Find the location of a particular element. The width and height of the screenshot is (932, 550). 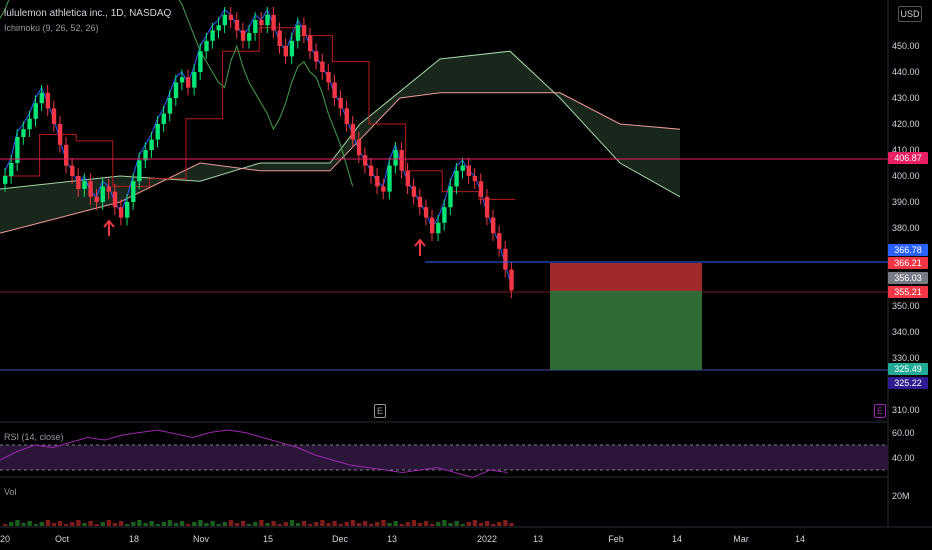

currency-button: USD is located at coordinates (910, 14).